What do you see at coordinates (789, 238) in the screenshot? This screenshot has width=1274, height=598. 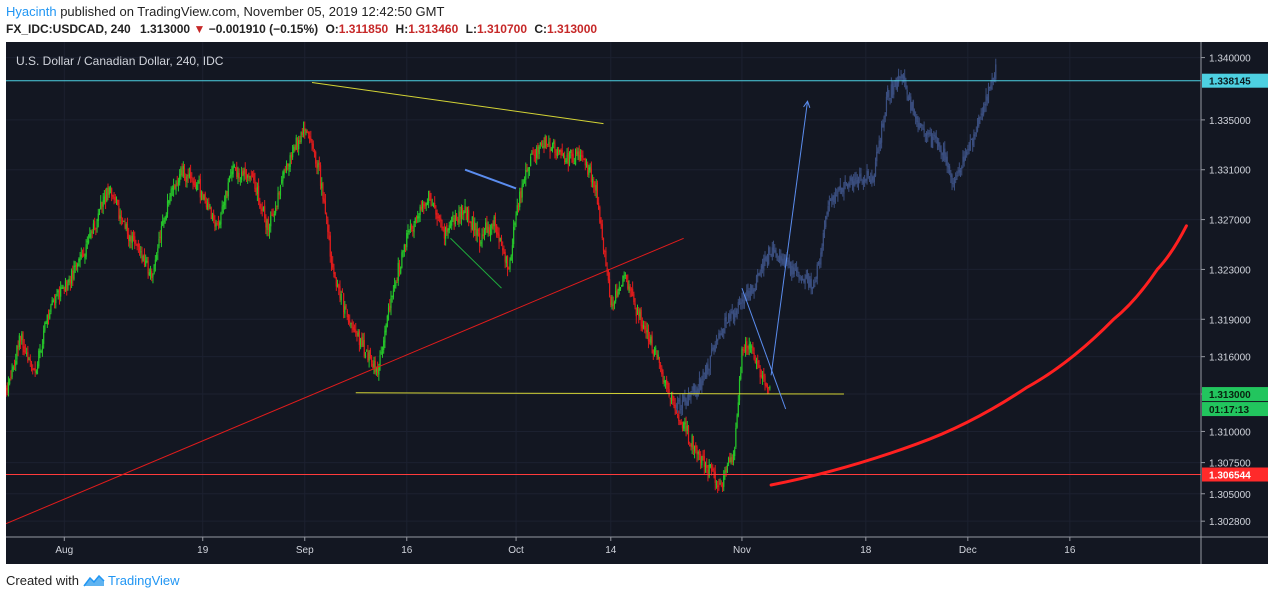 I see `projection-arrow` at bounding box center [789, 238].